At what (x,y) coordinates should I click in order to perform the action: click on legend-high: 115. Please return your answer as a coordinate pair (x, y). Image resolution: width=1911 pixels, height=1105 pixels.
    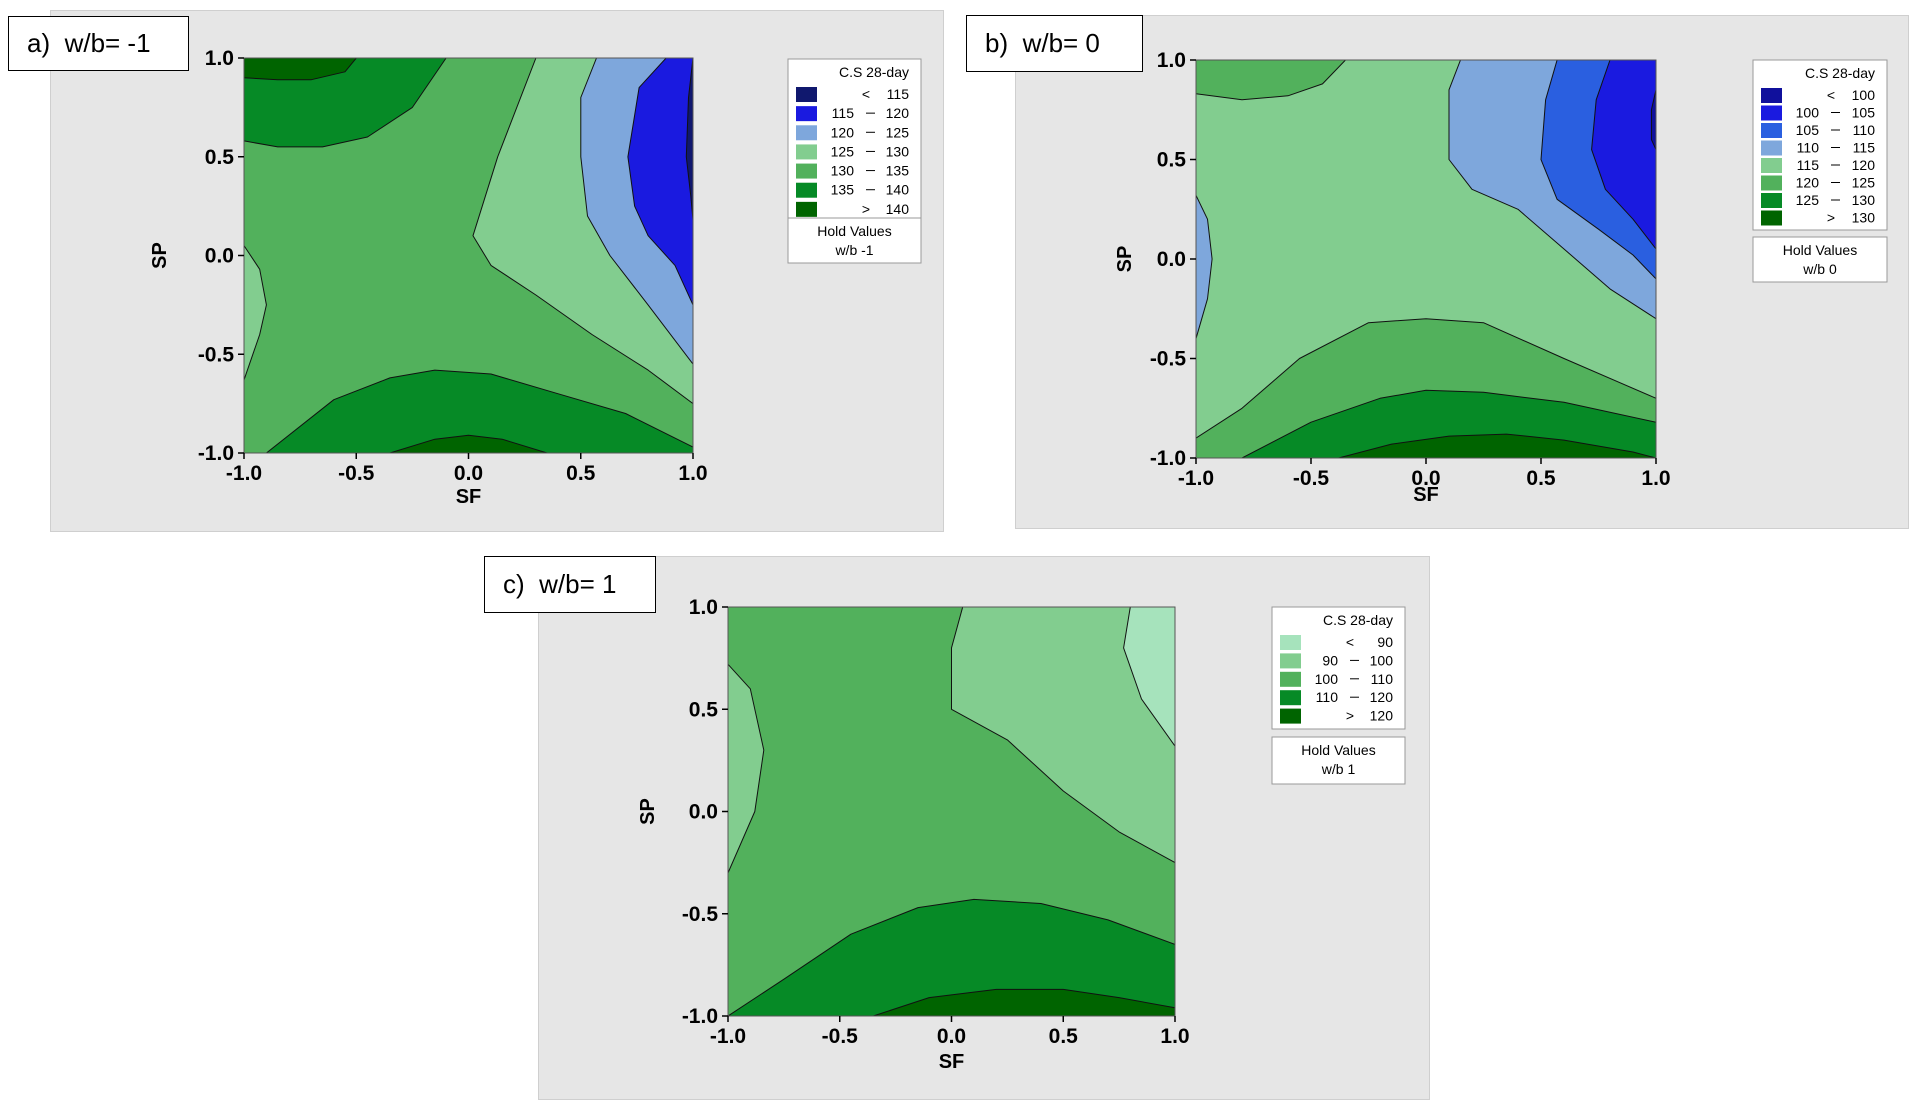
    Looking at the image, I should click on (1864, 148).